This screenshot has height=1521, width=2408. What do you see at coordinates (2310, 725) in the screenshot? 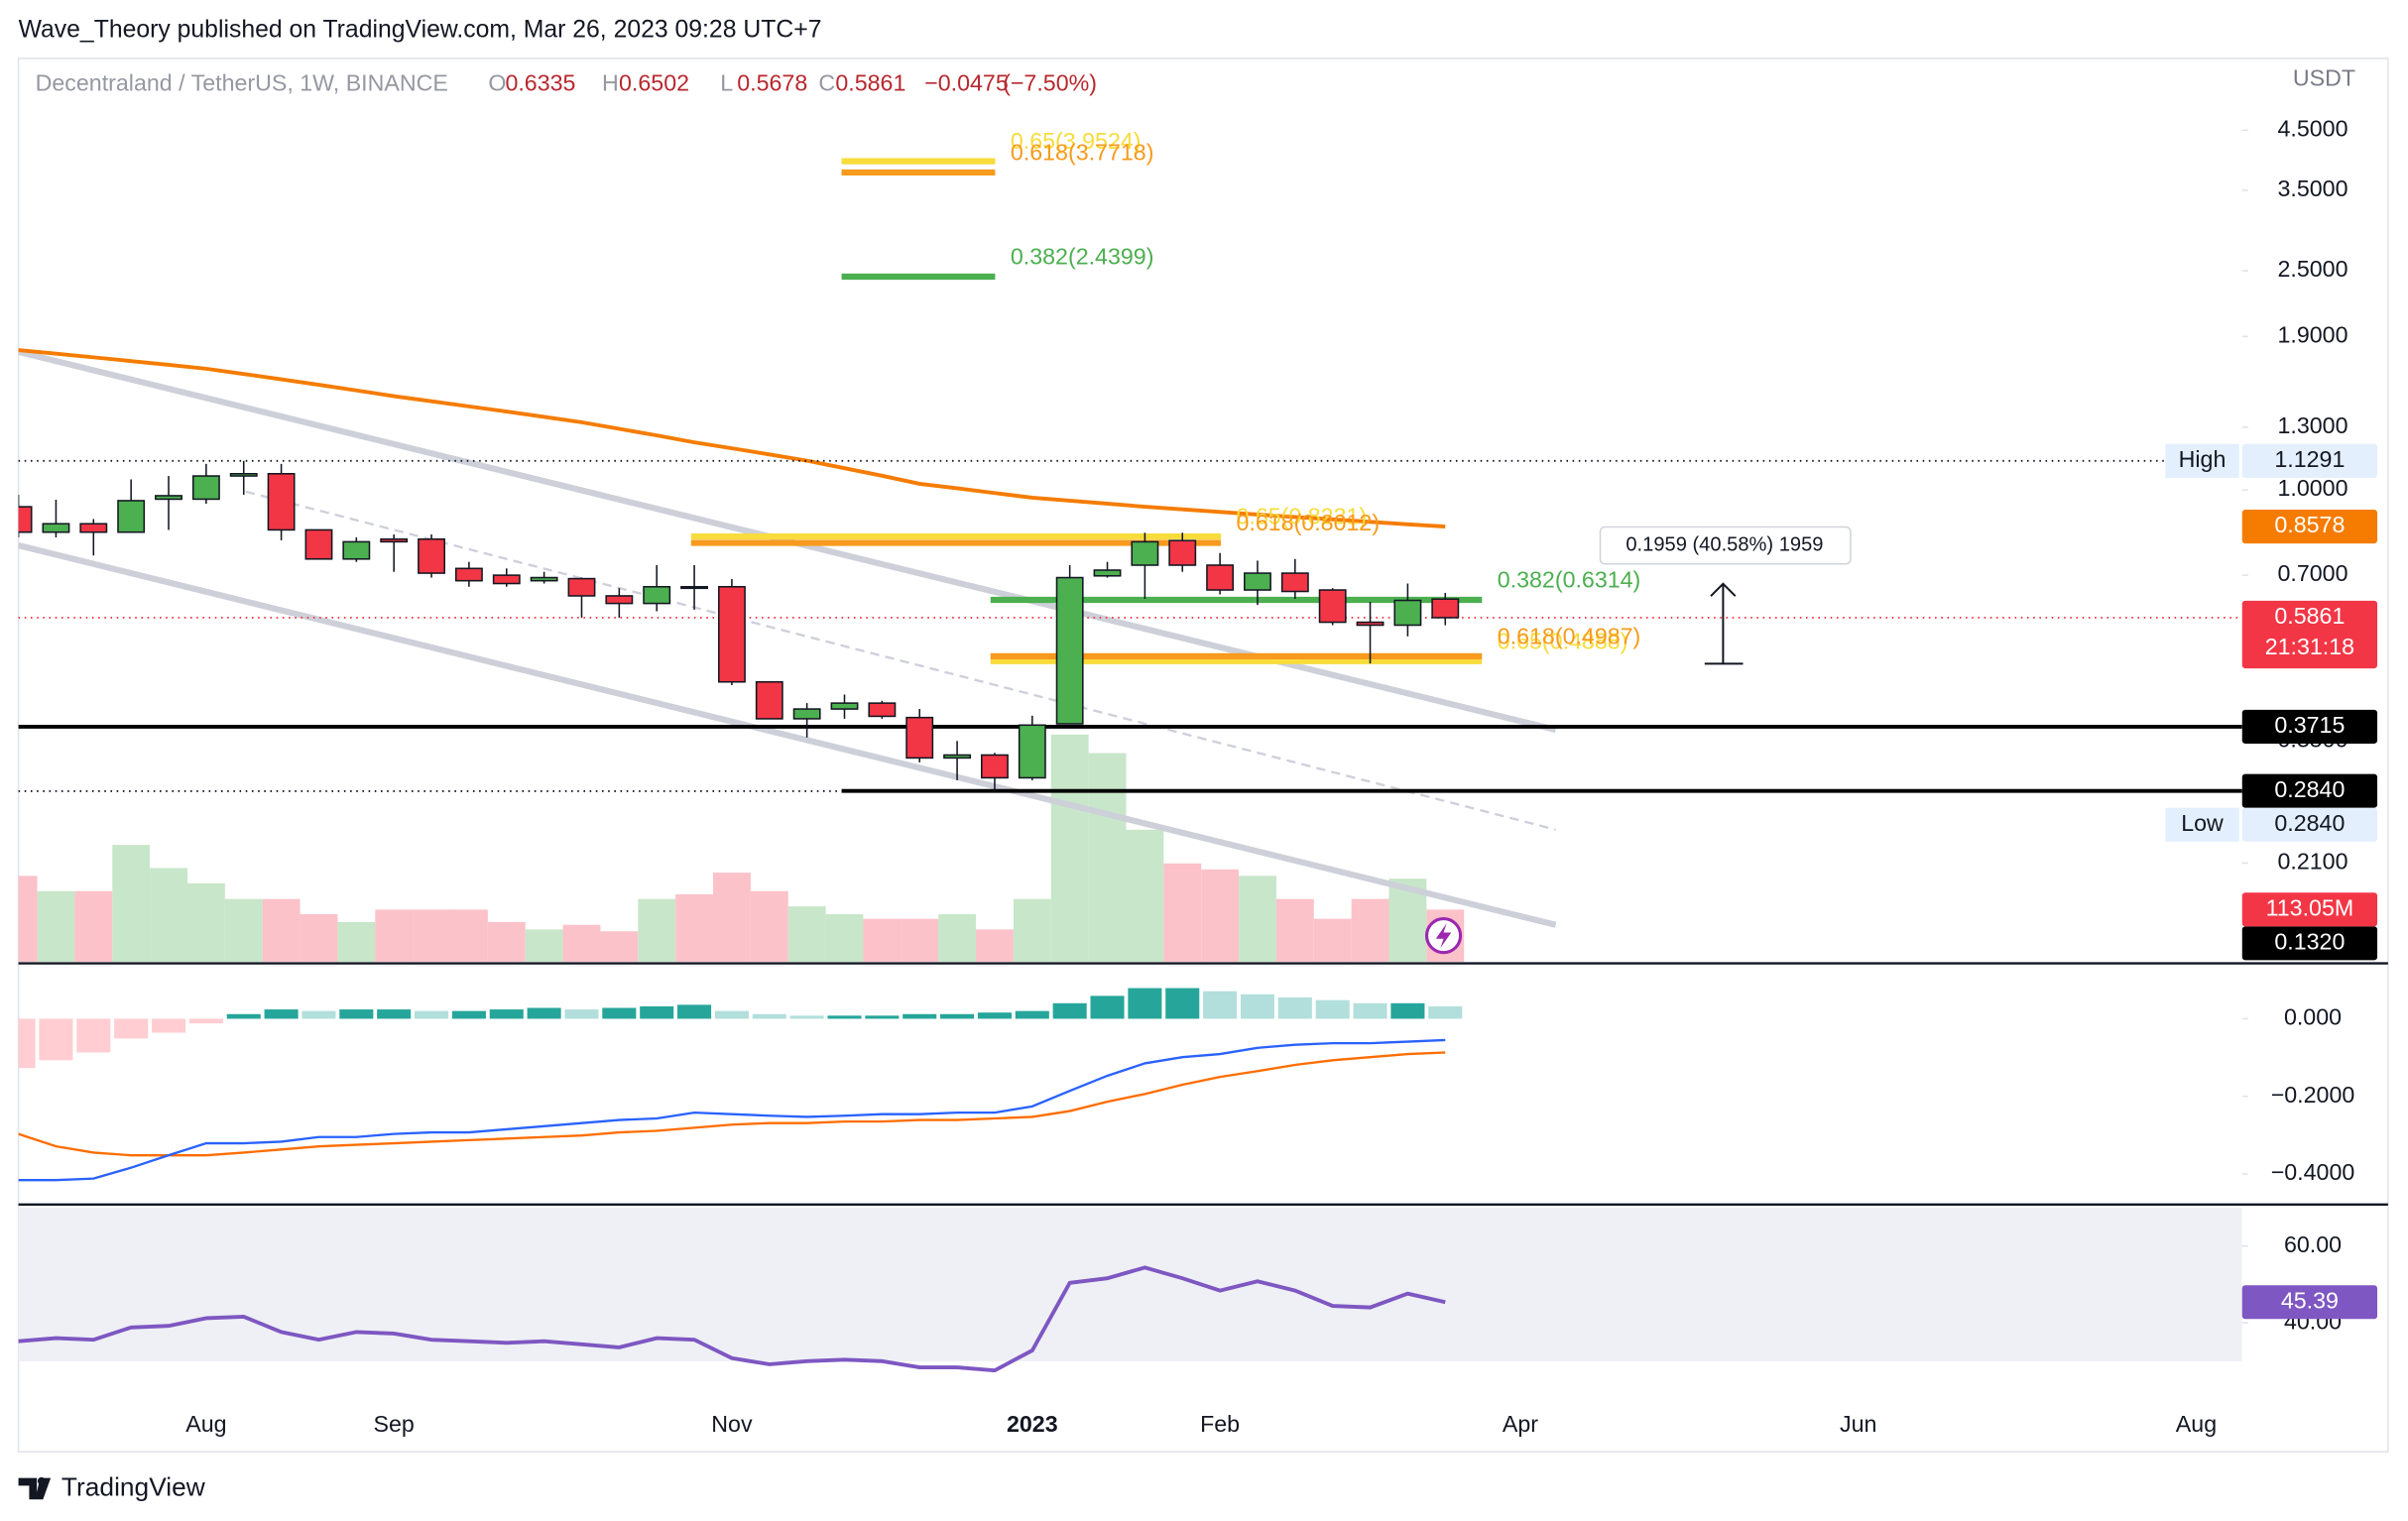
I see `price-tag-label: 0.3715` at bounding box center [2310, 725].